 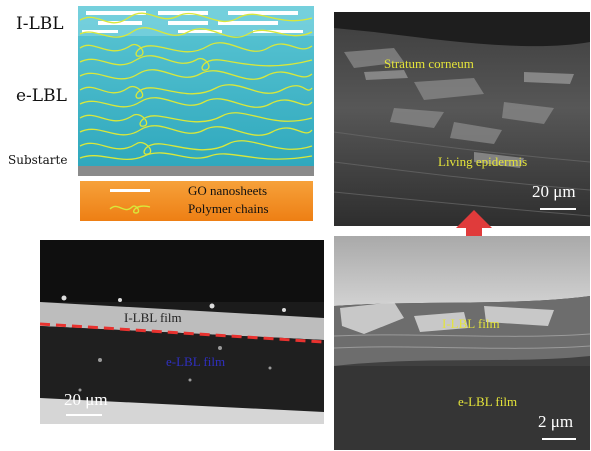 What do you see at coordinates (559, 439) in the screenshot?
I see `scale-bar-bottom-right` at bounding box center [559, 439].